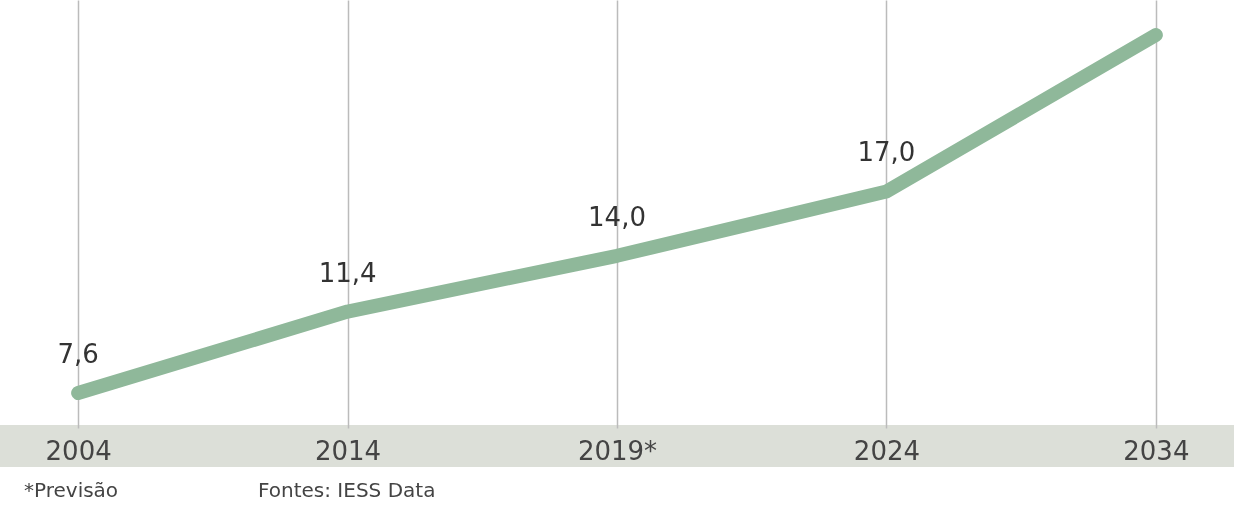 The height and width of the screenshot is (530, 1234). I want to click on x-tick-label: 2034, so click(1156, 450).